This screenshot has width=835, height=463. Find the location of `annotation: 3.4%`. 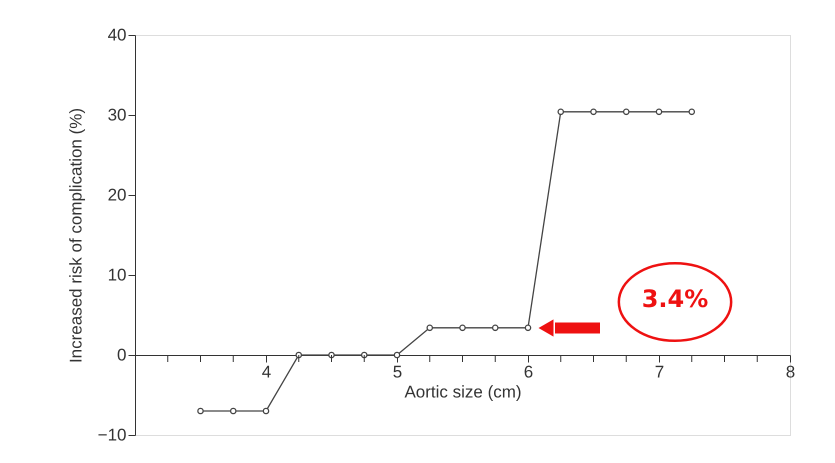

annotation: 3.4% is located at coordinates (675, 299).